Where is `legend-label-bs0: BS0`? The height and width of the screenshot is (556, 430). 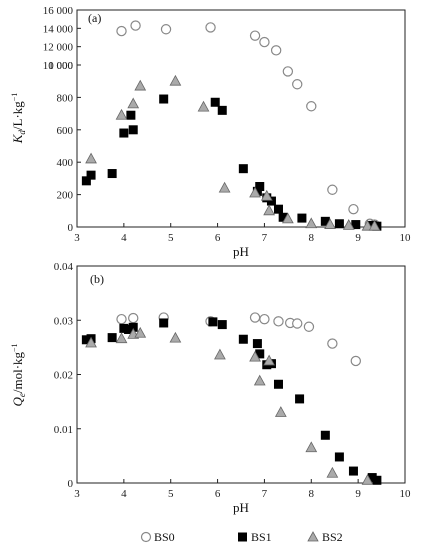
legend-label-bs0: BS0 is located at coordinates (164, 537).